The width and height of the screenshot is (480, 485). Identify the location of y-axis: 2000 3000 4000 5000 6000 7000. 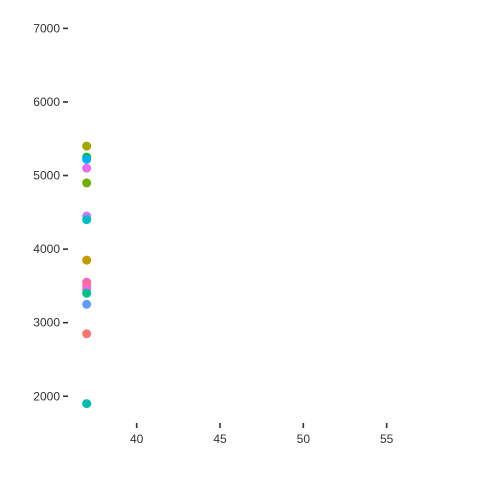
(50, 212).